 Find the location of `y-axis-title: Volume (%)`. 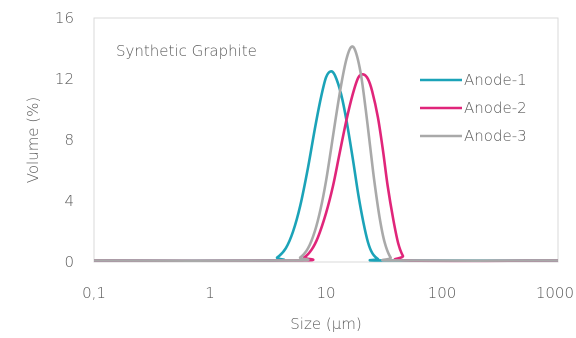

y-axis-title: Volume (%) is located at coordinates (33, 140).